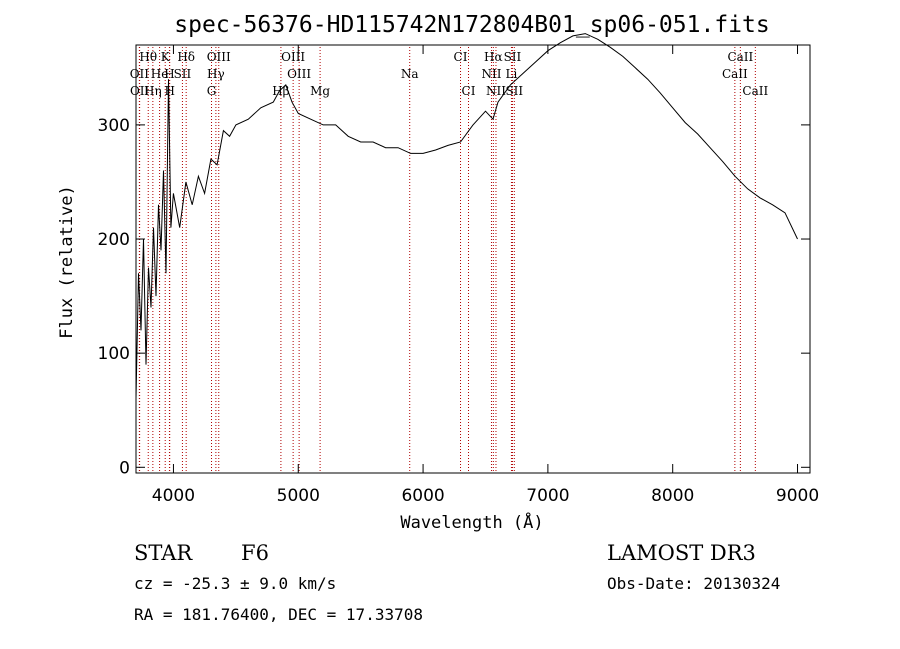 This screenshot has width=900, height=649. What do you see at coordinates (186, 57) in the screenshot?
I see `spectral-line-label: Hδ` at bounding box center [186, 57].